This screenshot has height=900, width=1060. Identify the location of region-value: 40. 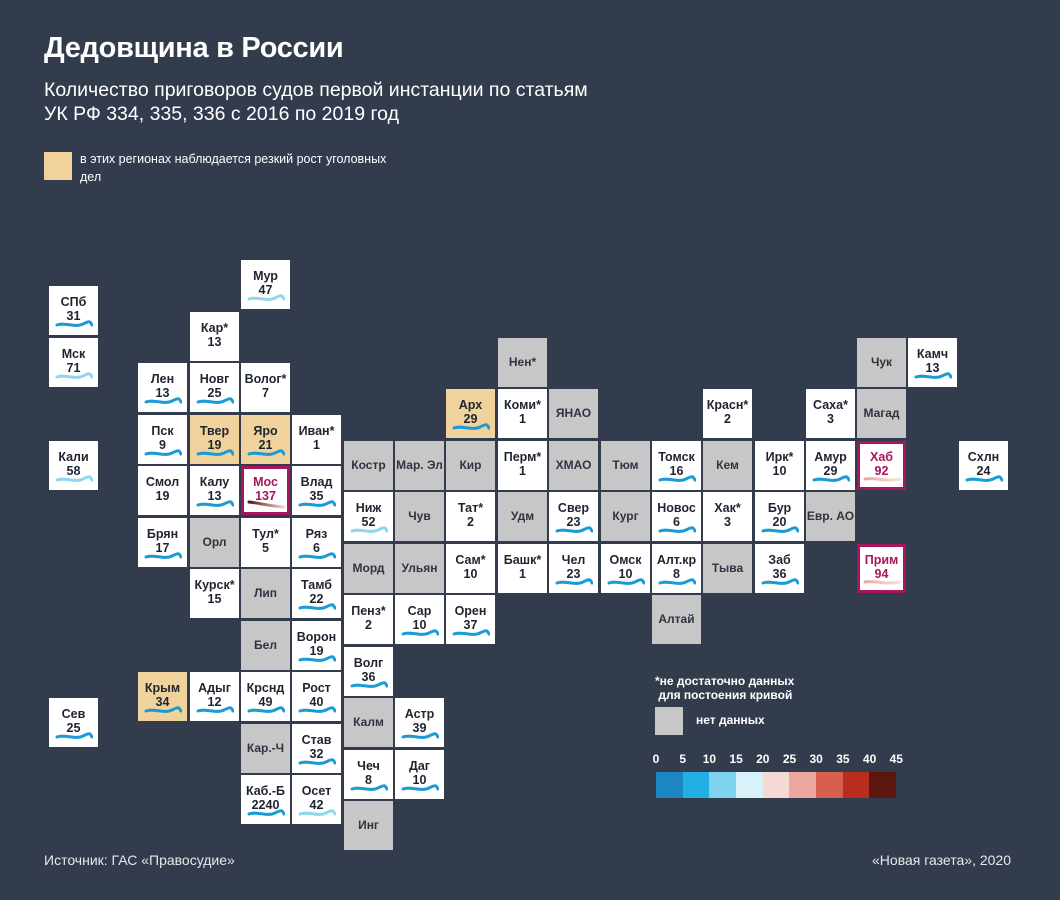
(316, 702).